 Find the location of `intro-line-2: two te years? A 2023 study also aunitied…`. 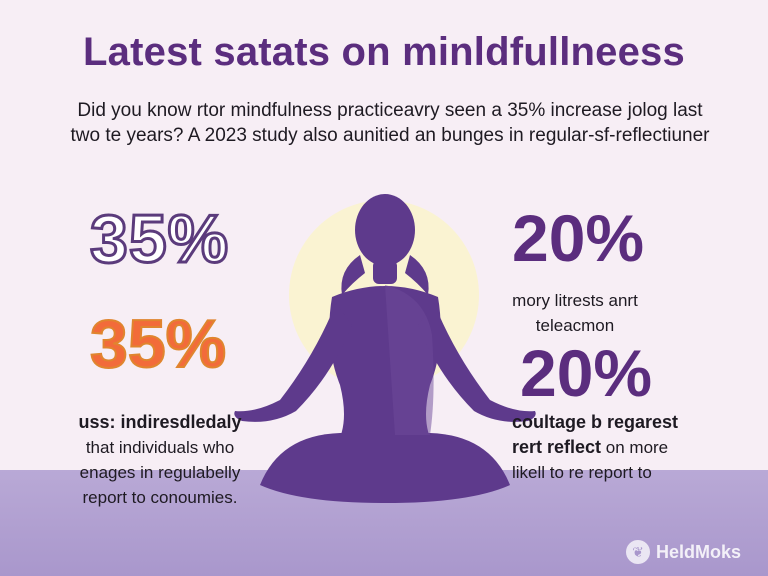

intro-line-2: two te years? A 2023 study also aunitied… is located at coordinates (390, 135).